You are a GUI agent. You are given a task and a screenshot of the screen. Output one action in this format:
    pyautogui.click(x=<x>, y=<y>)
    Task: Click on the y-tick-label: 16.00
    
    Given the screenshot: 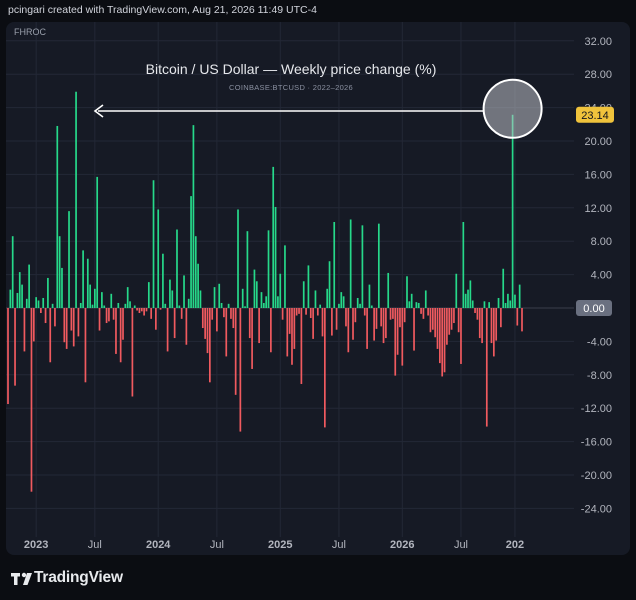 What is the action you would take?
    pyautogui.click(x=598, y=175)
    